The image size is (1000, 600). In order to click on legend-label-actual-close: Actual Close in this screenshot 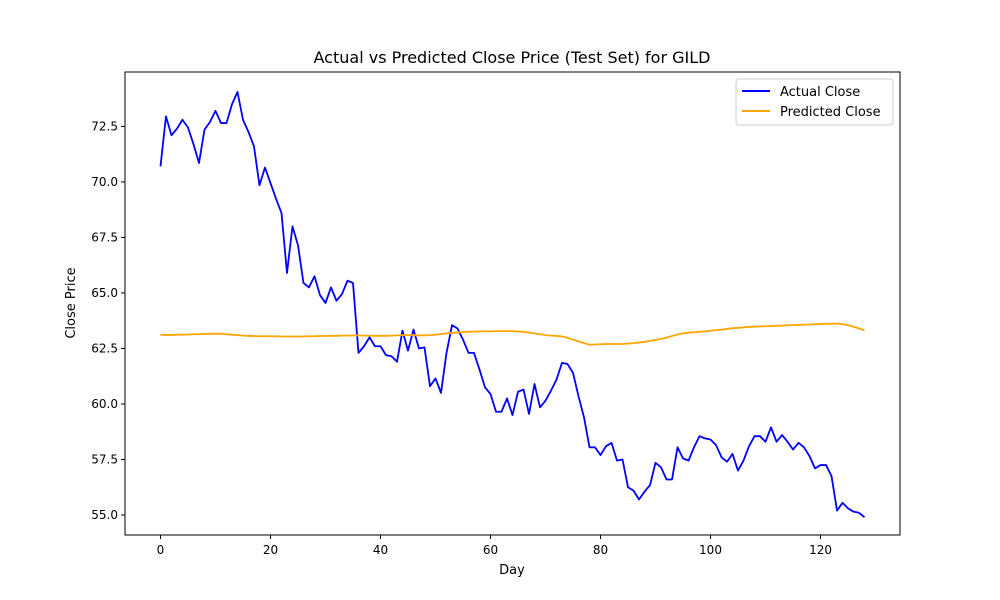, I will do `click(820, 92)`.